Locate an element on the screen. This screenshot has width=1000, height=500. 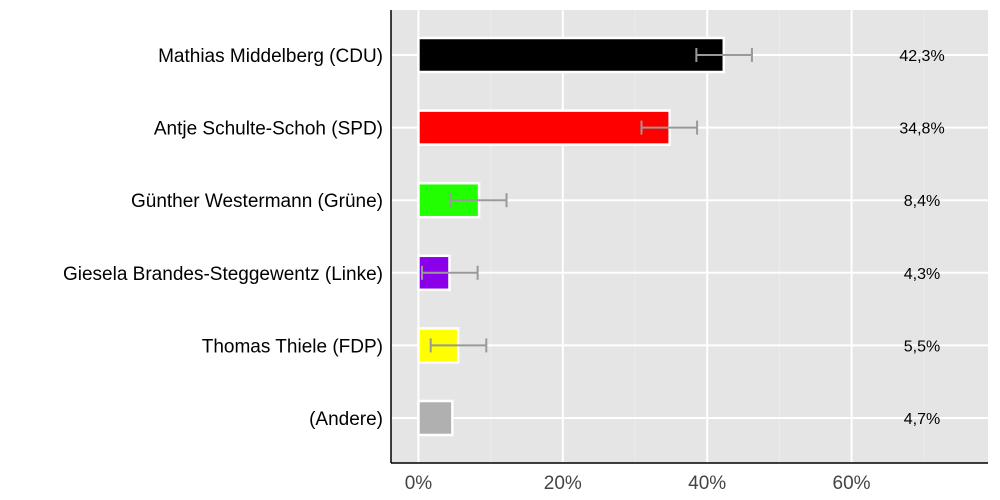
value-label: 34,8% is located at coordinates (921, 129).